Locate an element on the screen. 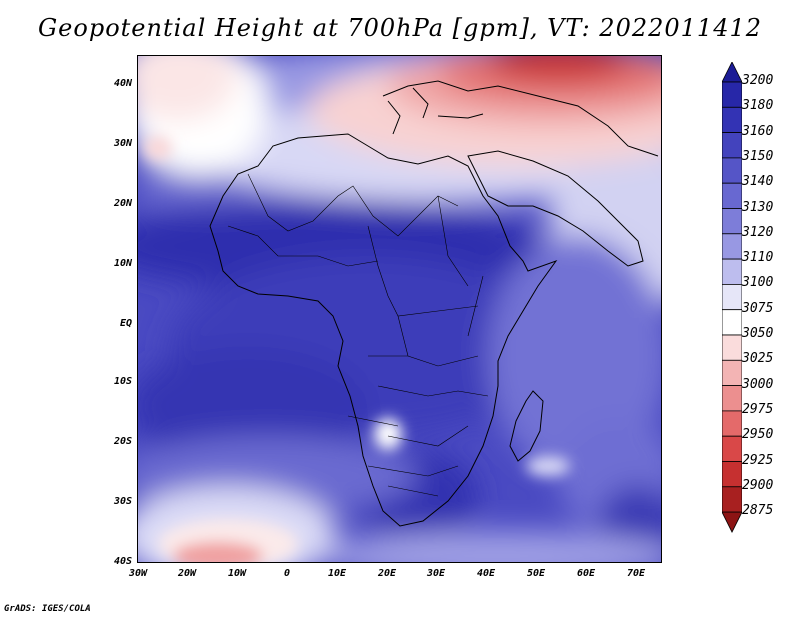  colorbar is located at coordinates (732, 297).